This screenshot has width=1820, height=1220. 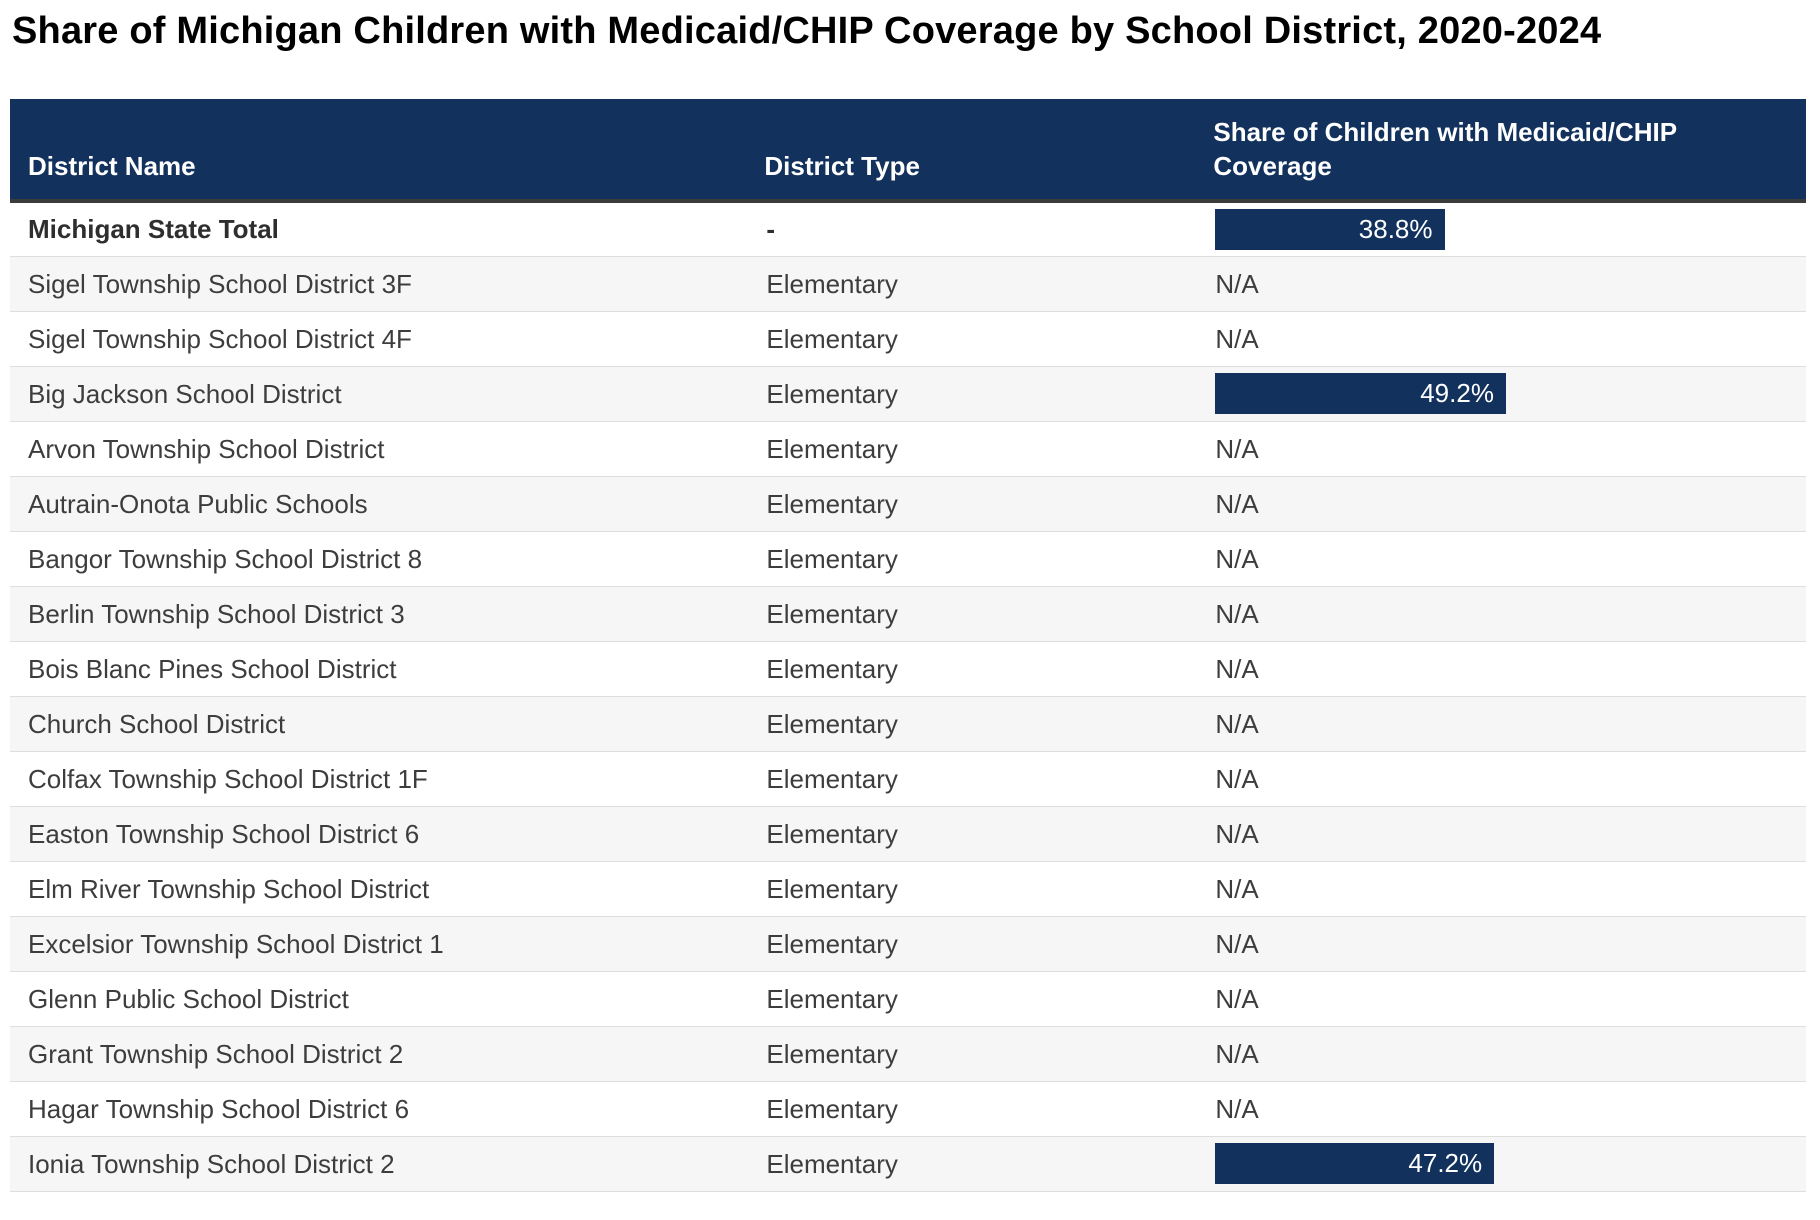 I want to click on coverage-bar-track: 49.2%, so click(x=1510, y=393).